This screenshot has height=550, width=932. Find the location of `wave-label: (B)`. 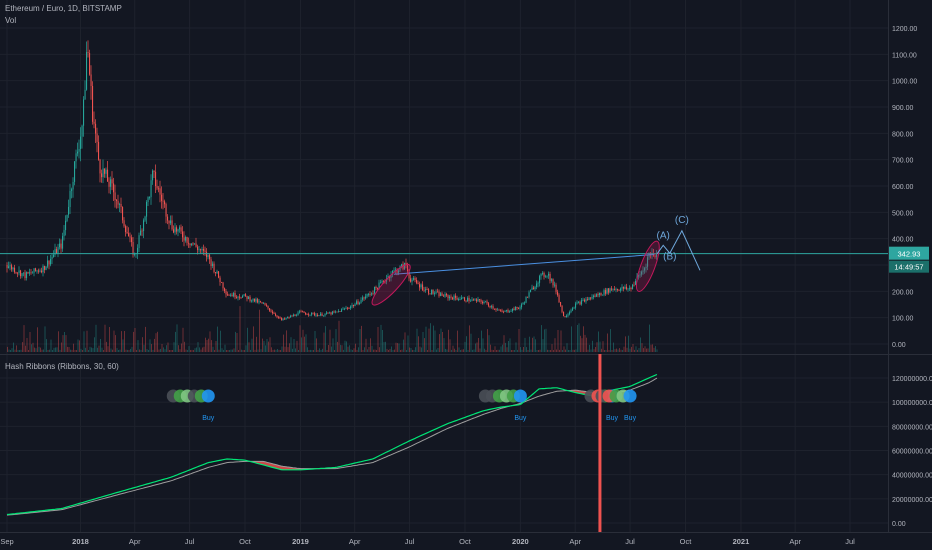

wave-label: (B) is located at coordinates (669, 257).